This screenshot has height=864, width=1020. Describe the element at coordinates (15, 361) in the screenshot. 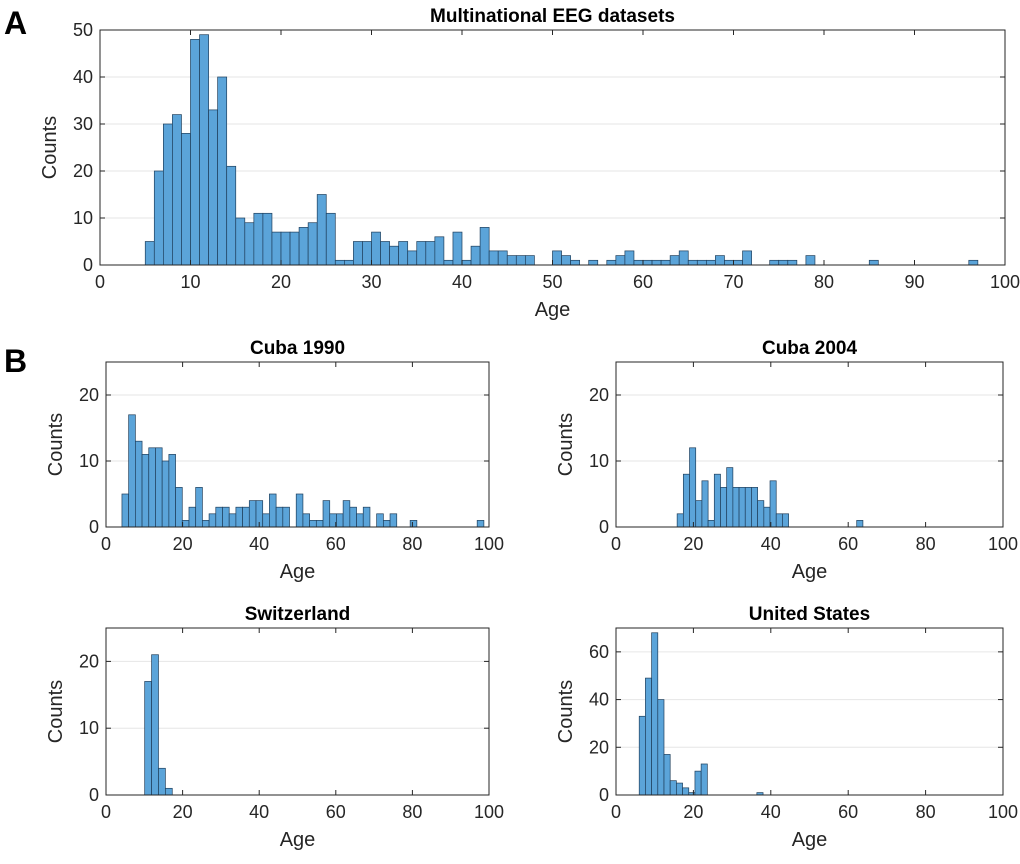

I see `panel-label-b: B` at that location.